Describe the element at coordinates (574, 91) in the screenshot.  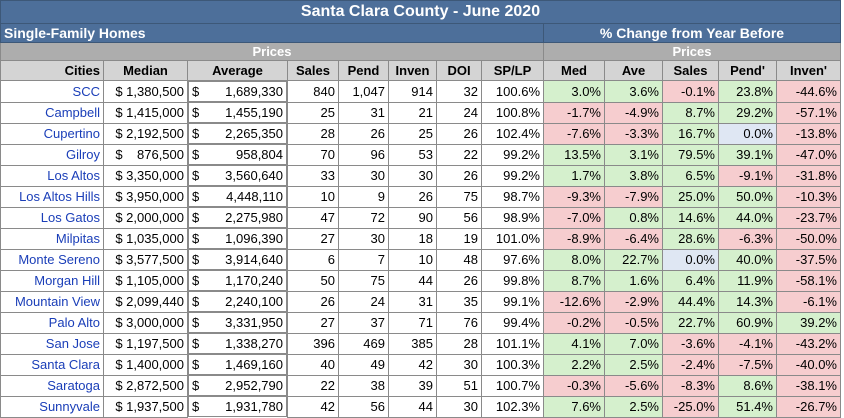
I see `cell-med-change: 3.0%` at that location.